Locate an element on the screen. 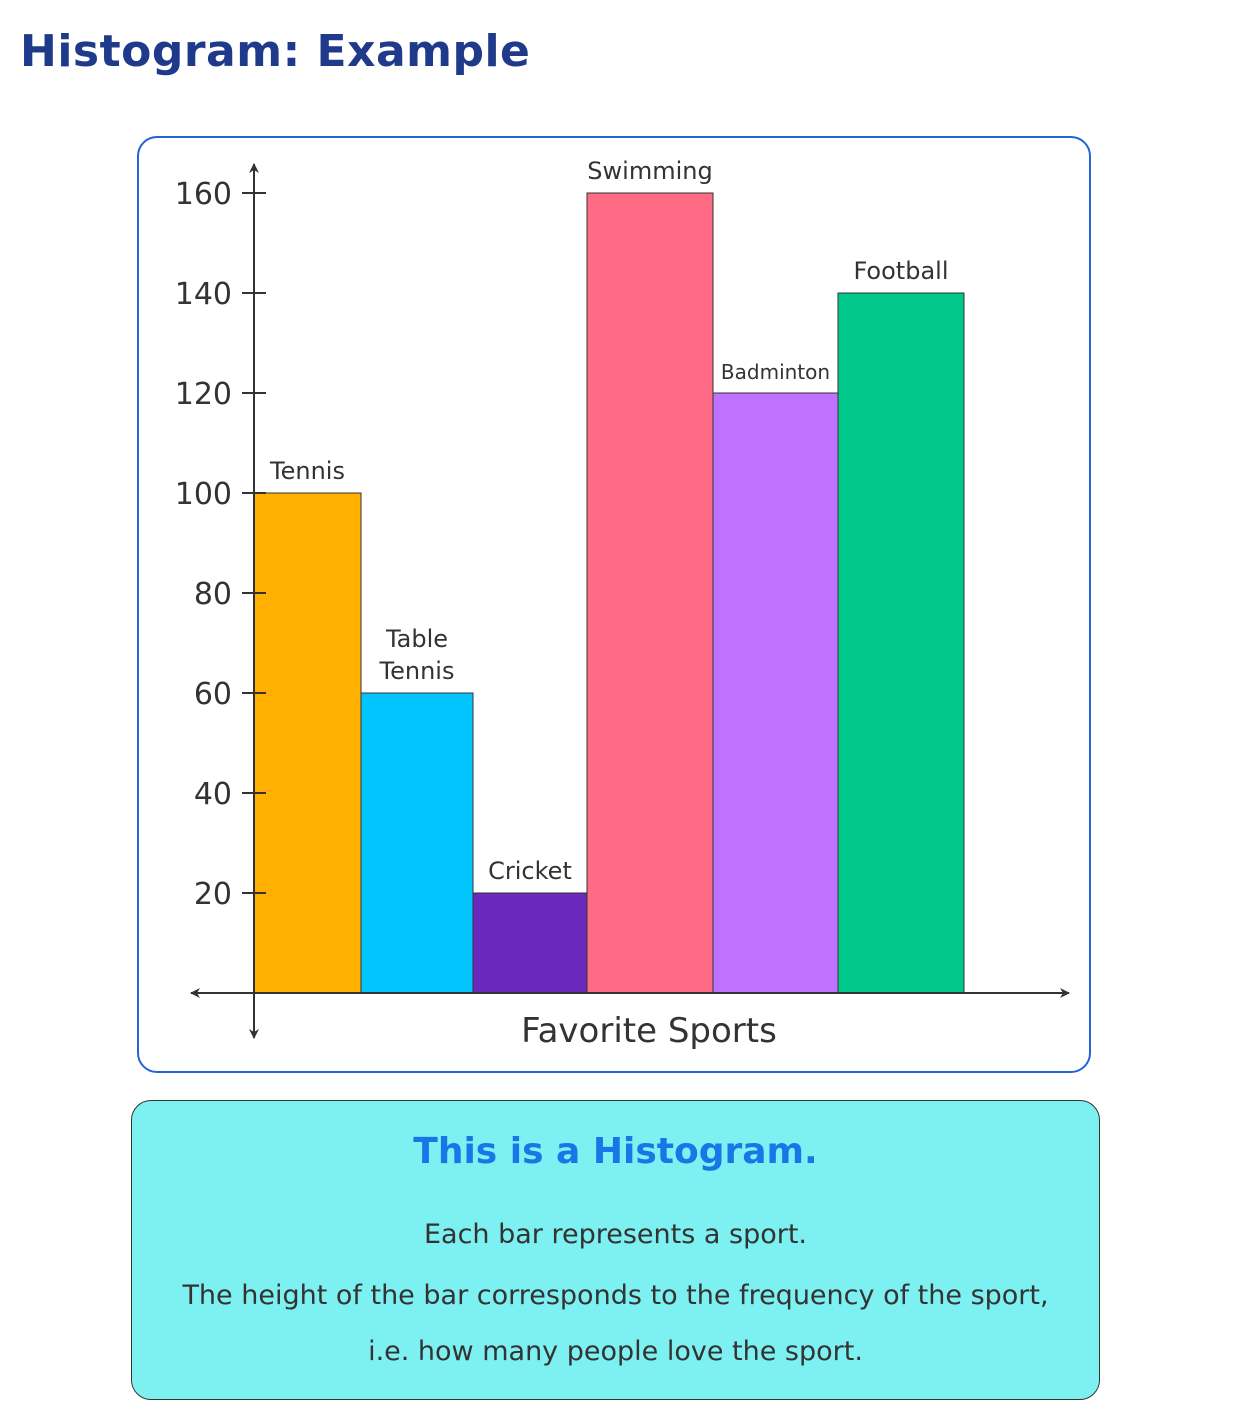  bar-label-football: Football is located at coordinates (900, 271).